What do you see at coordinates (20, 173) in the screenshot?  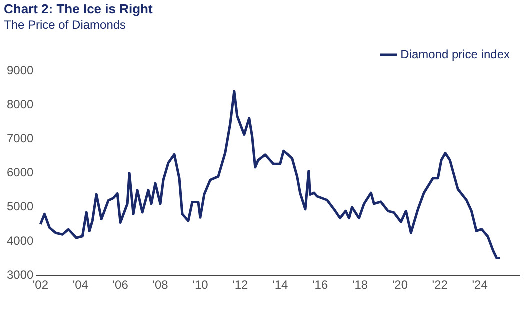 I see `y-tick-label: 6000` at bounding box center [20, 173].